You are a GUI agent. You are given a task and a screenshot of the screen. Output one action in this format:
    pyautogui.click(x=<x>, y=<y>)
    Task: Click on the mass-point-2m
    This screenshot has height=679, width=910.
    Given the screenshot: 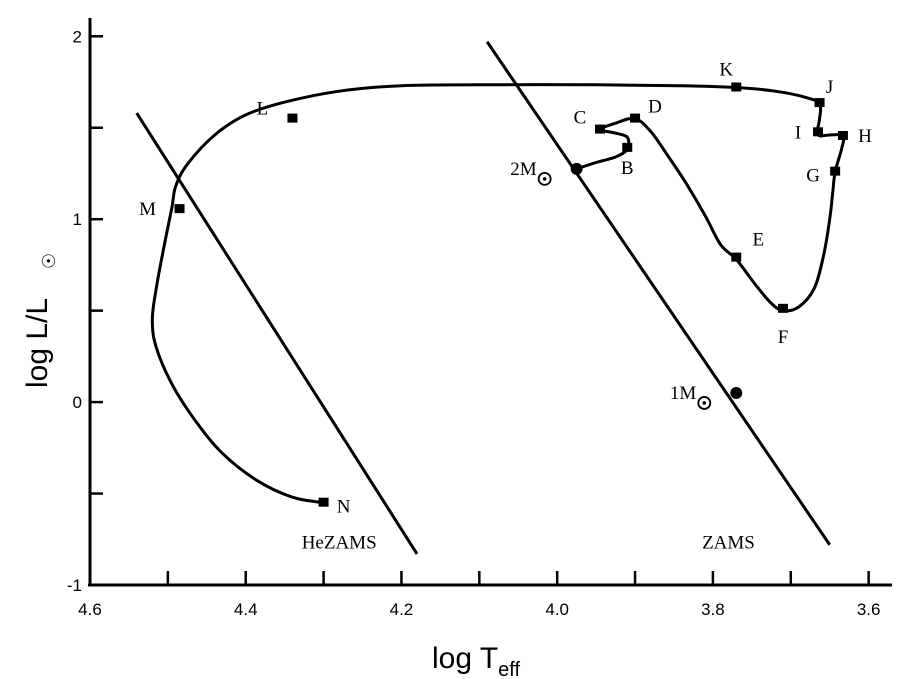 What is the action you would take?
    pyautogui.click(x=576, y=168)
    